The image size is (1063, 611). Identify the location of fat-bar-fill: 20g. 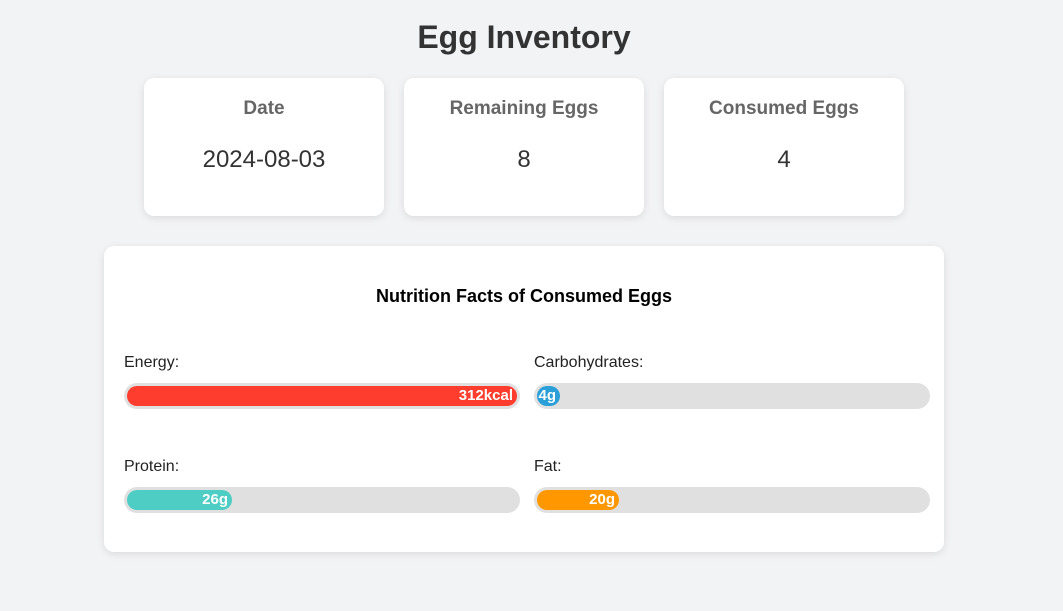
(578, 500).